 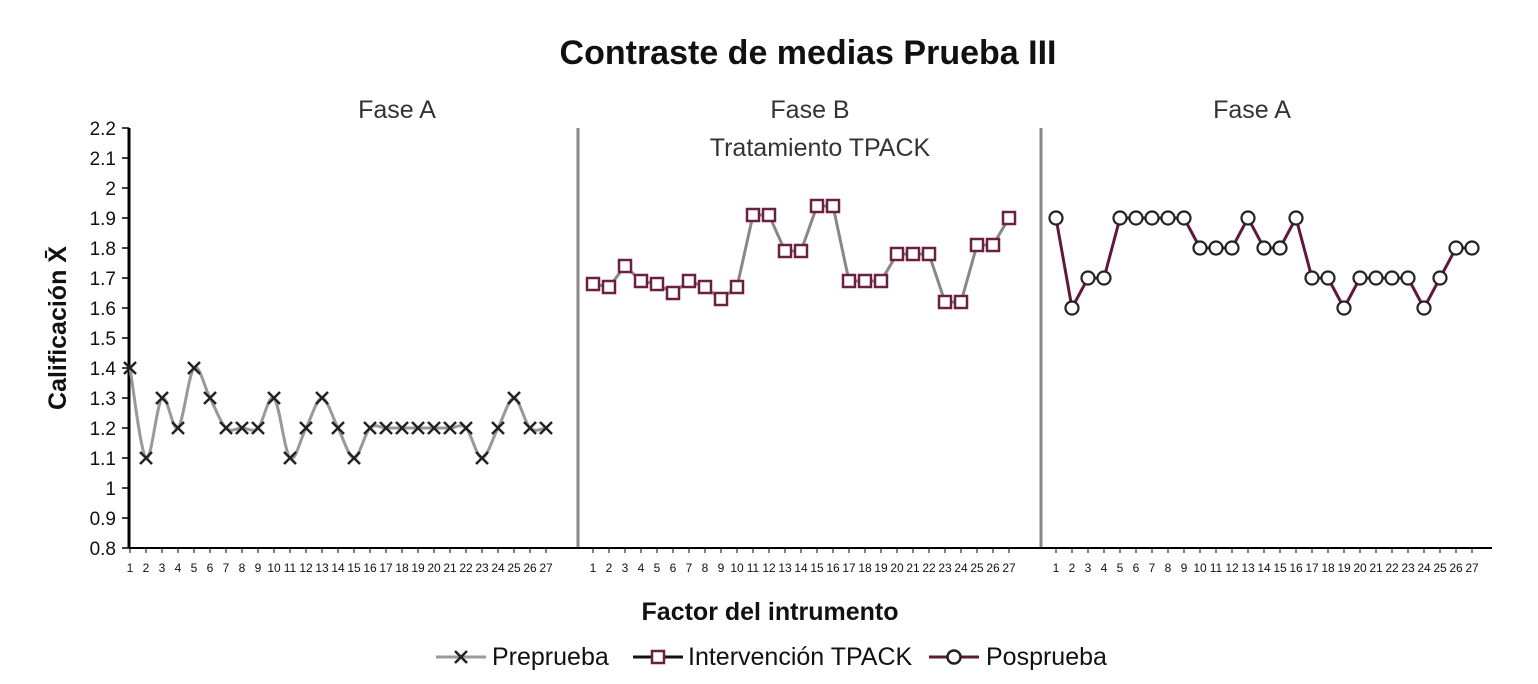 I want to click on x-axis-title: Factor del intrumento, so click(x=770, y=612).